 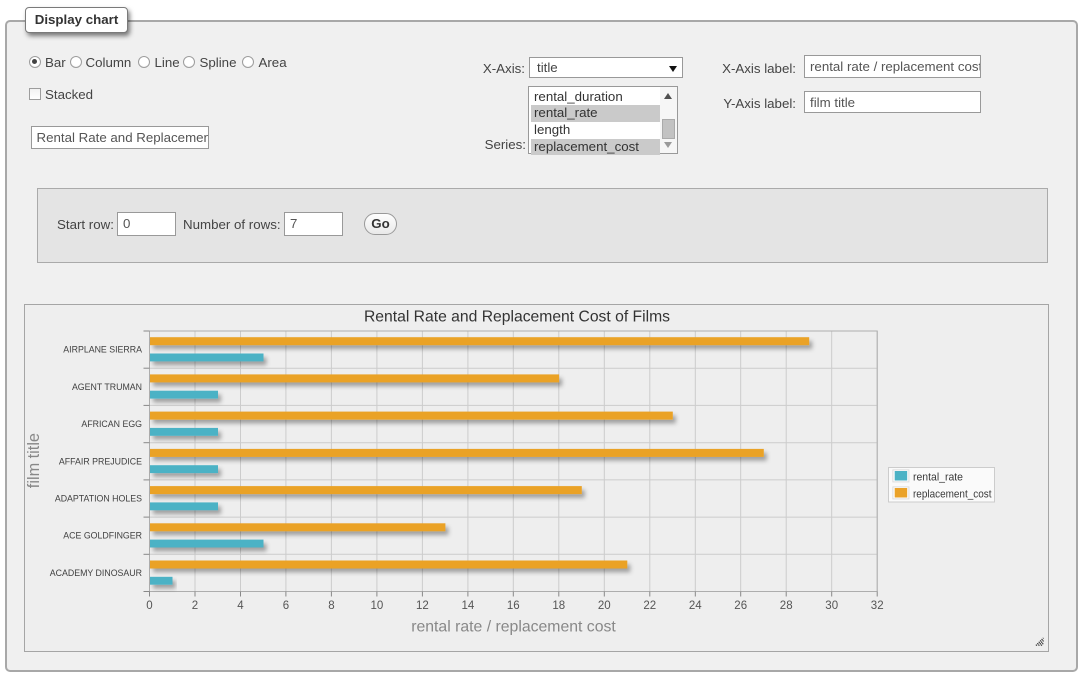 What do you see at coordinates (604, 606) in the screenshot?
I see `svg-text: 20` at bounding box center [604, 606].